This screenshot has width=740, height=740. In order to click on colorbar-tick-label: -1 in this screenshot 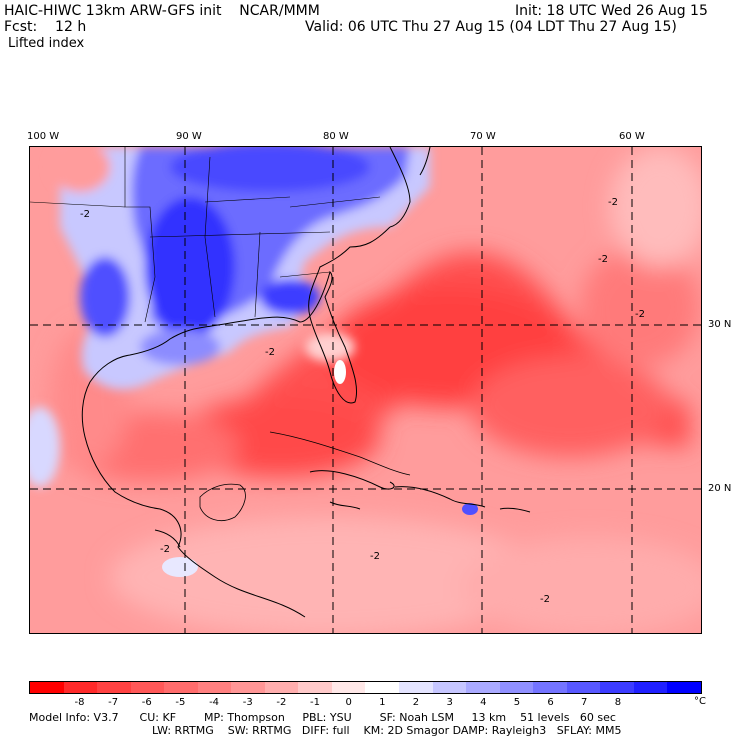, I will do `click(315, 702)`.